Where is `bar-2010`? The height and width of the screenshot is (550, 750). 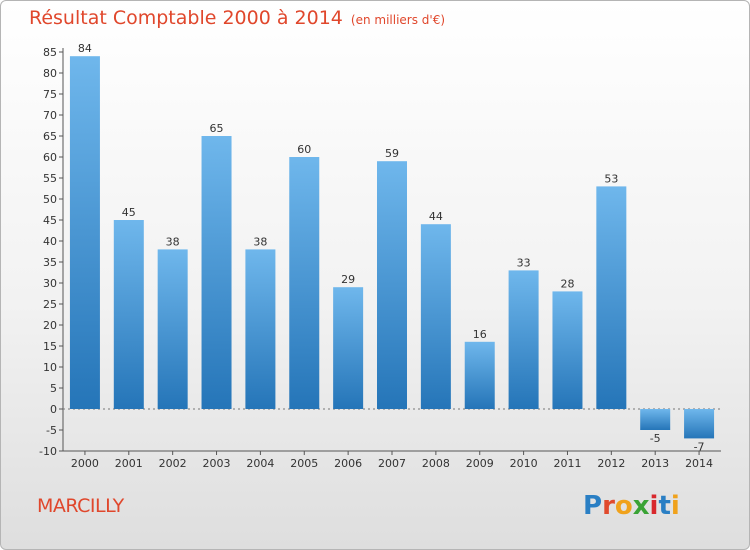 bar-2010 is located at coordinates (523, 339).